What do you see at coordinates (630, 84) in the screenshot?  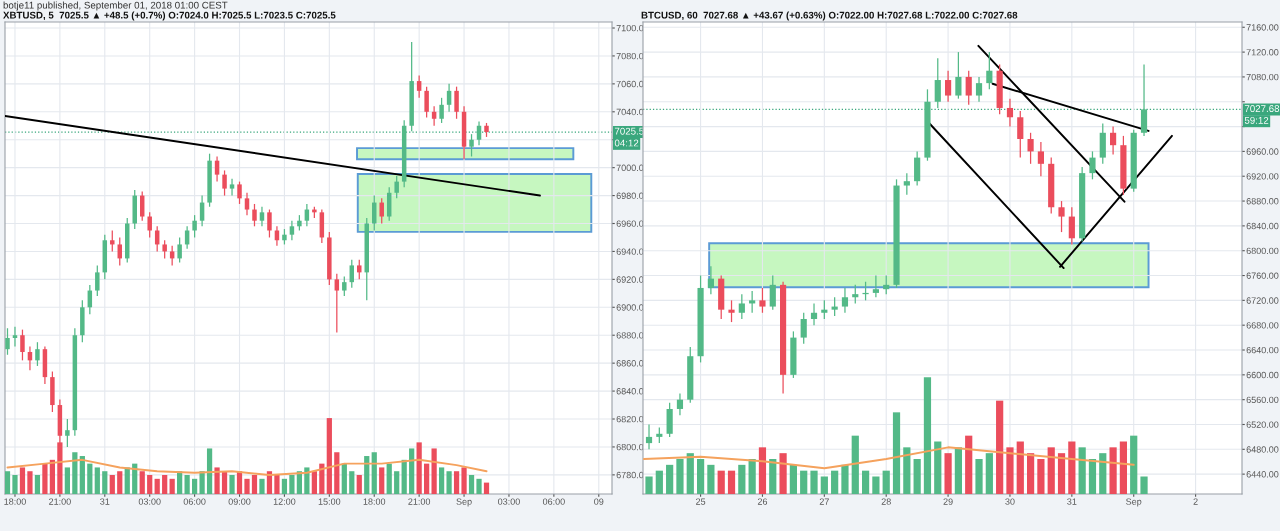 I see `y-tick-label: 7060.0` at bounding box center [630, 84].